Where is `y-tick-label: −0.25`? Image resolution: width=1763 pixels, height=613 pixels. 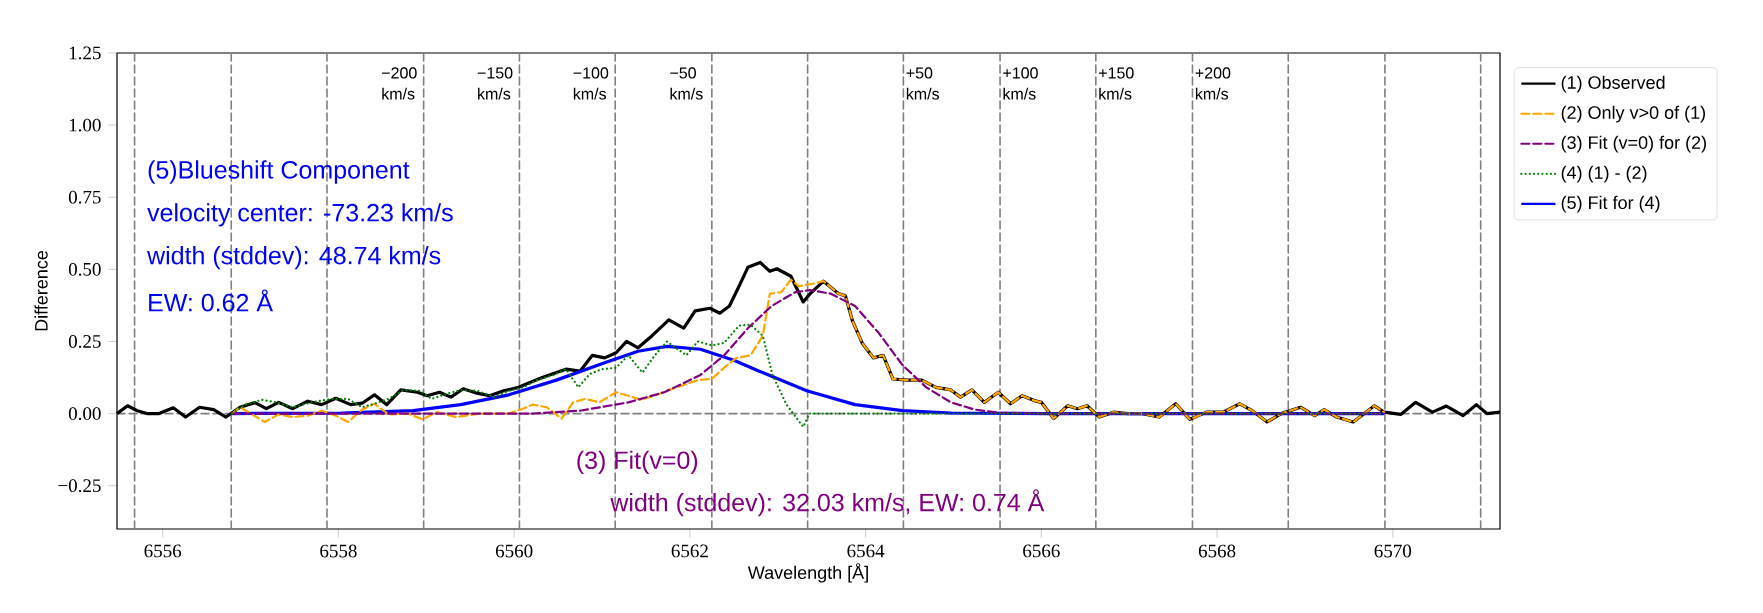
y-tick-label: −0.25 is located at coordinates (79, 486).